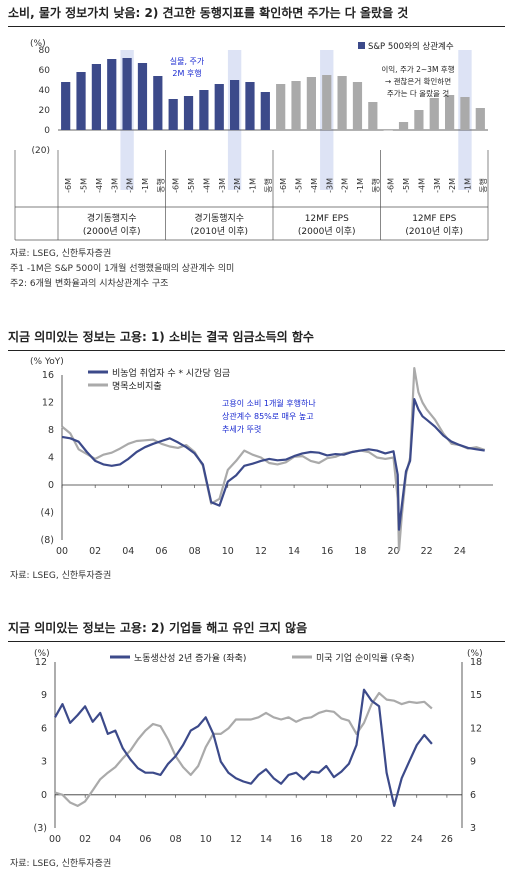  What do you see at coordinates (45, 111) in the screenshot?
I see `chart1-ytick: 20` at bounding box center [45, 111].